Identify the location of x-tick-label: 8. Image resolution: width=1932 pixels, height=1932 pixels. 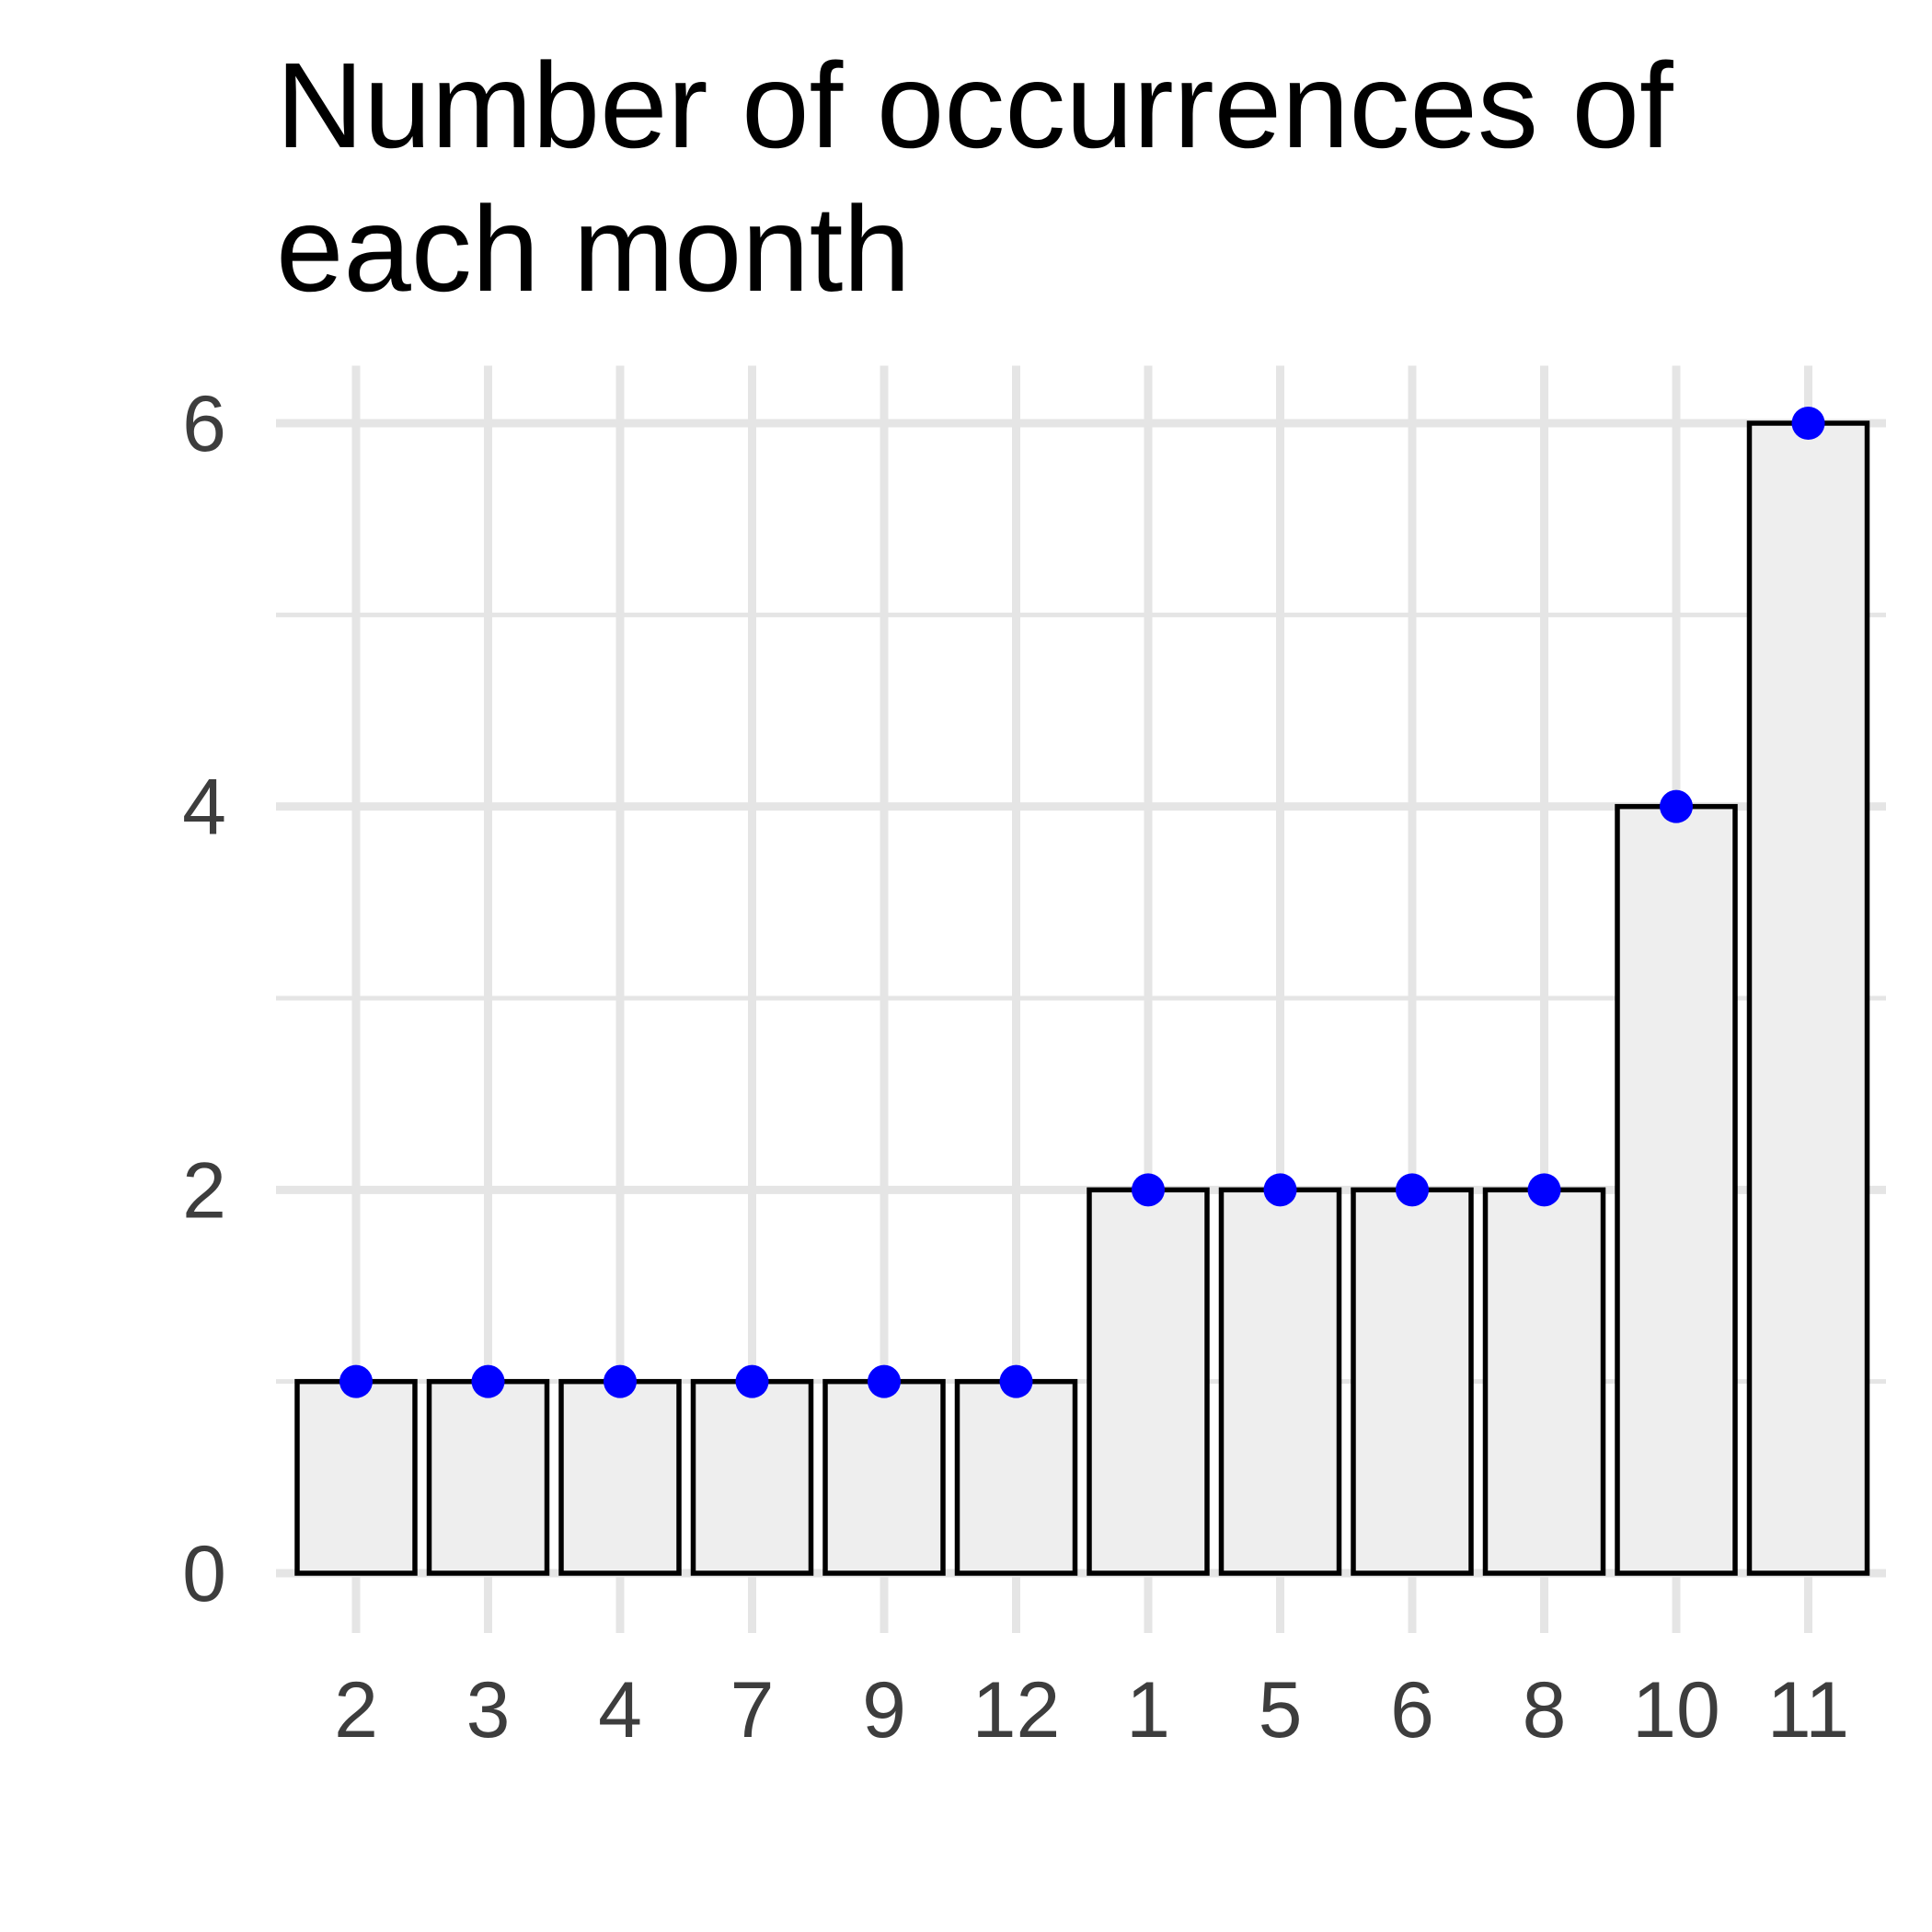
(1545, 1710).